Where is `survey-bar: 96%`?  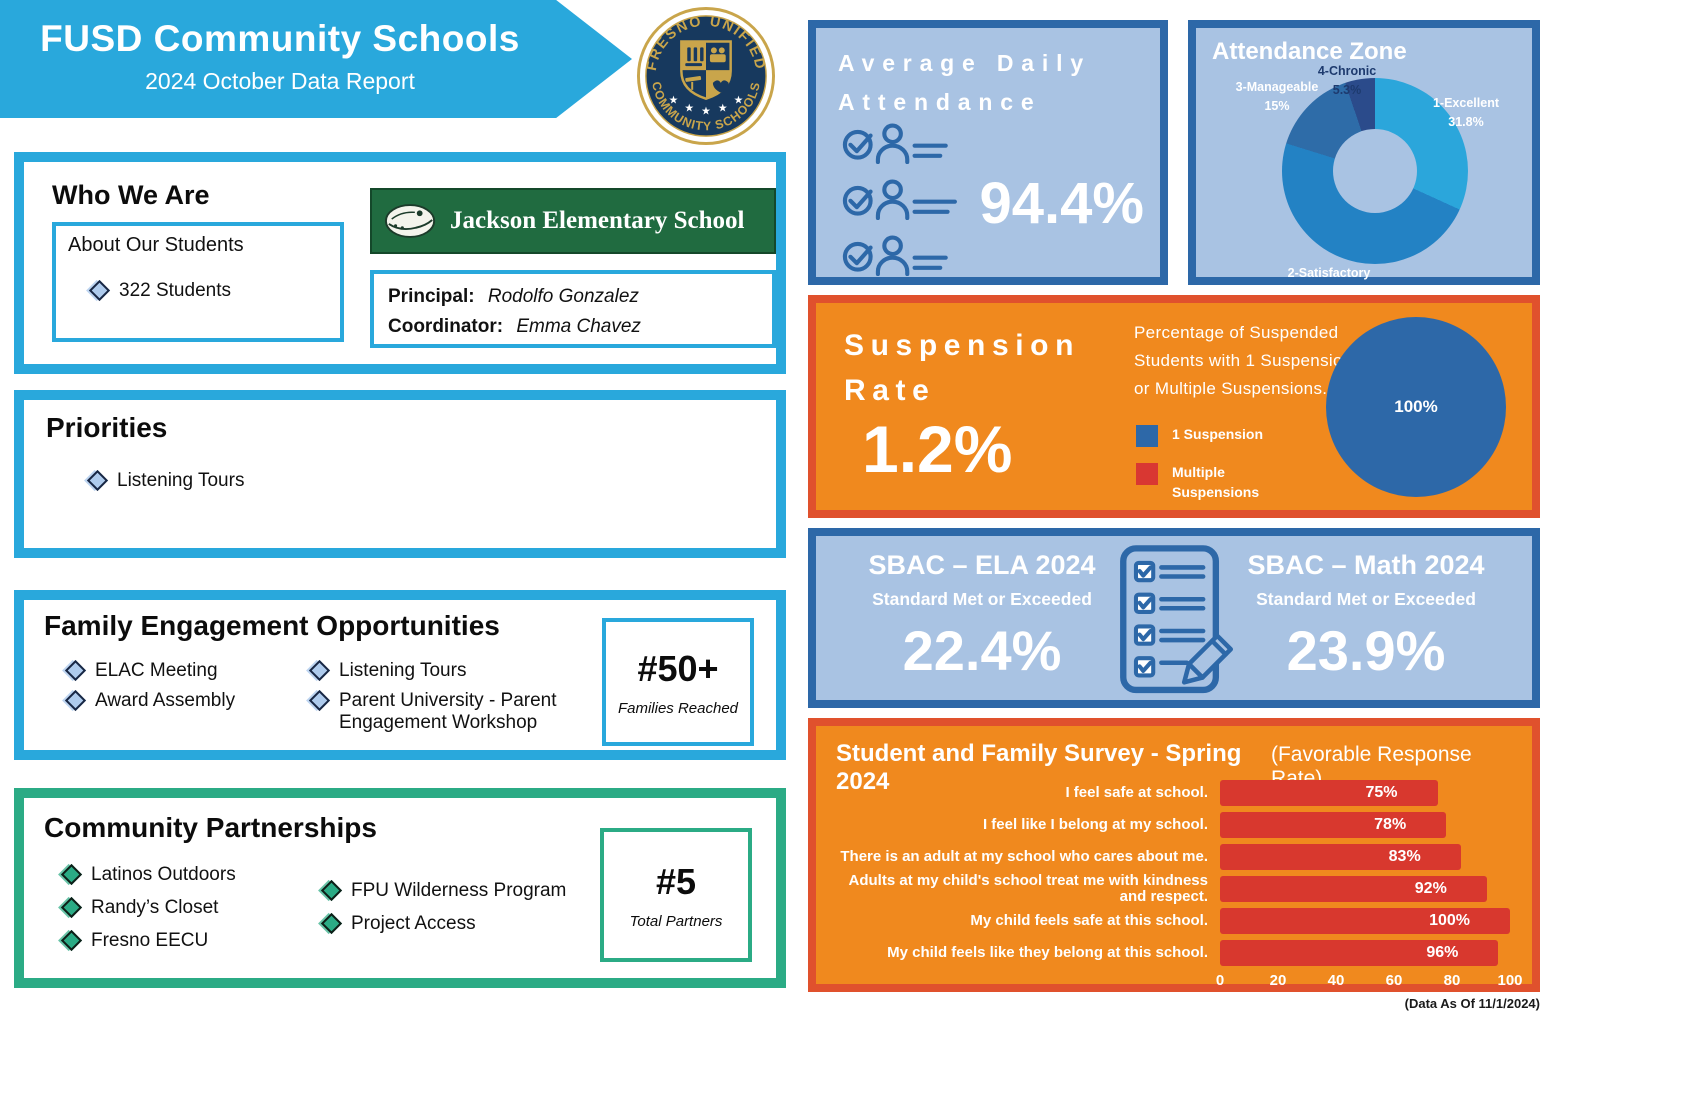 survey-bar: 96% is located at coordinates (1359, 953).